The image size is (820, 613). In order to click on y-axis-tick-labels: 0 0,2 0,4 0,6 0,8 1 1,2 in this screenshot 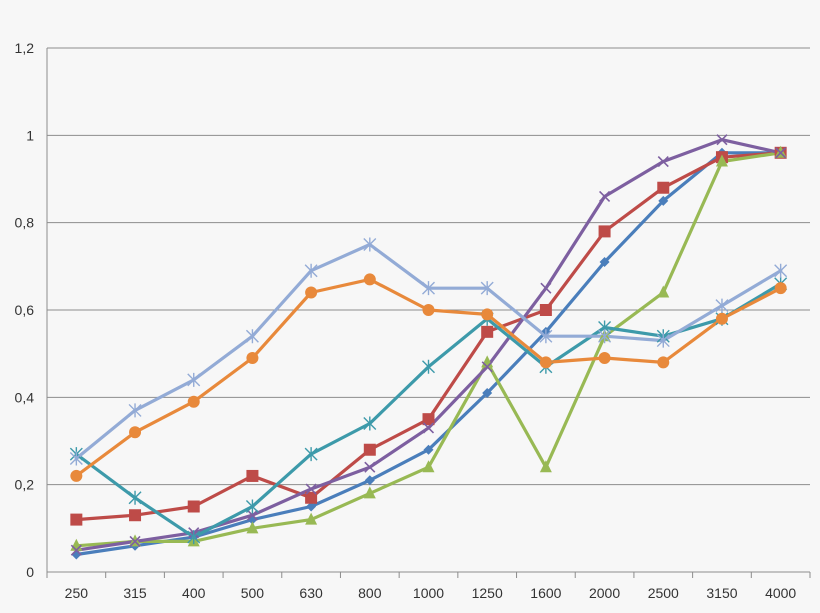, I will do `click(25, 310)`.